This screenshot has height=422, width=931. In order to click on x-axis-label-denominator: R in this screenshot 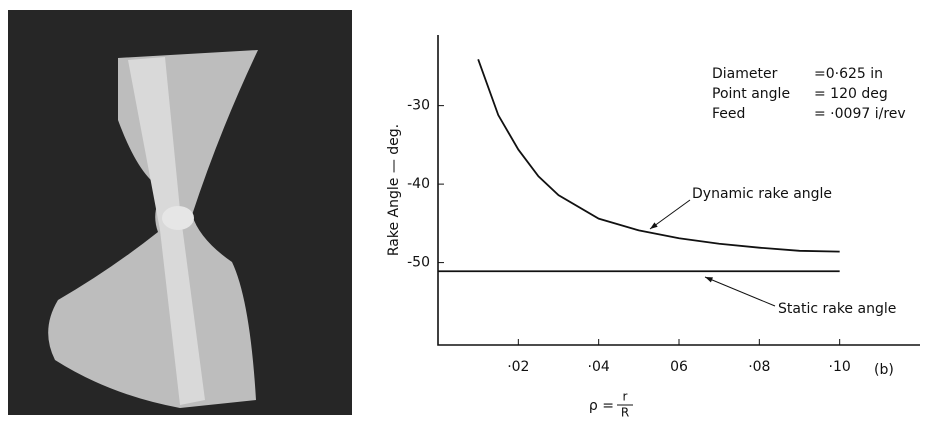, I will do `click(625, 413)`.